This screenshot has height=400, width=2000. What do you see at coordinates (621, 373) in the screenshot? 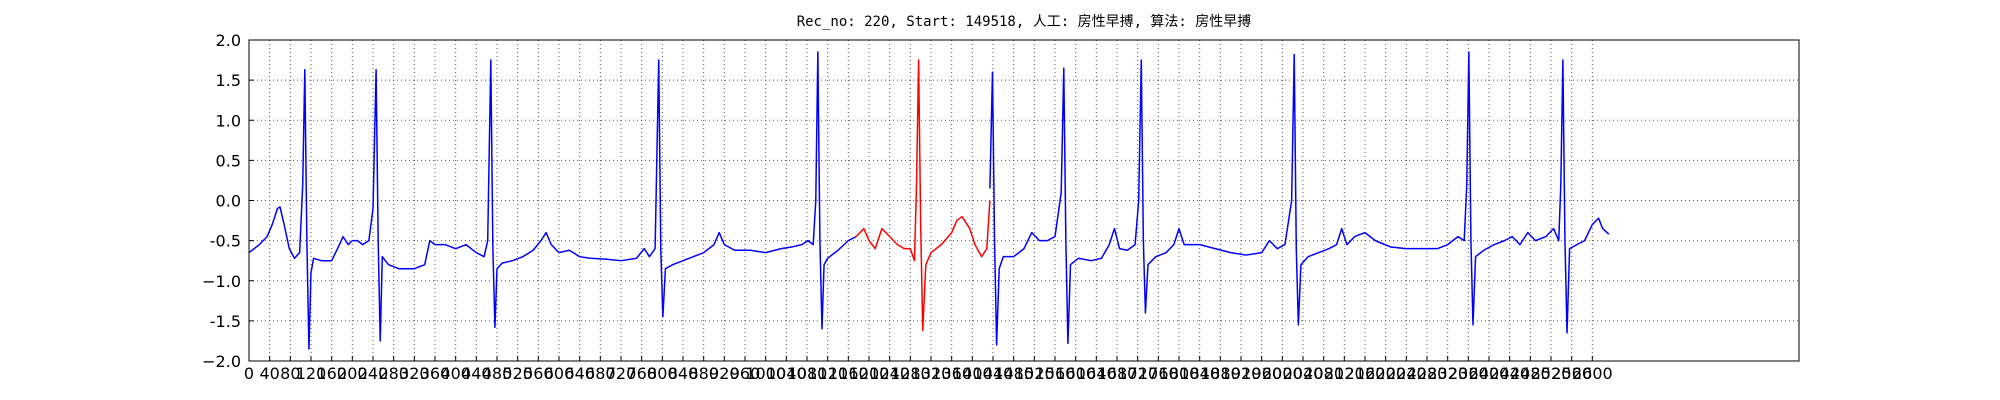
I see `x-tick-label: 720` at bounding box center [621, 373].